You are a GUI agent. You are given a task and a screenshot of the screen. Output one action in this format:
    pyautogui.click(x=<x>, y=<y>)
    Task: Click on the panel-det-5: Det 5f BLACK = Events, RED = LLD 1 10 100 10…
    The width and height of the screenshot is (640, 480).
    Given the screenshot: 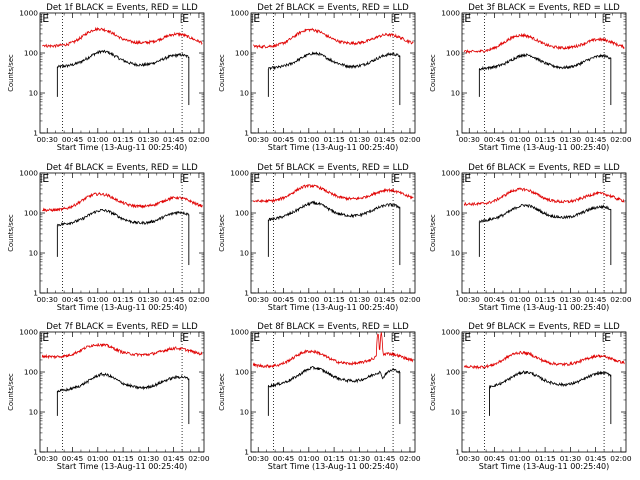 What is the action you would take?
    pyautogui.click(x=319, y=237)
    